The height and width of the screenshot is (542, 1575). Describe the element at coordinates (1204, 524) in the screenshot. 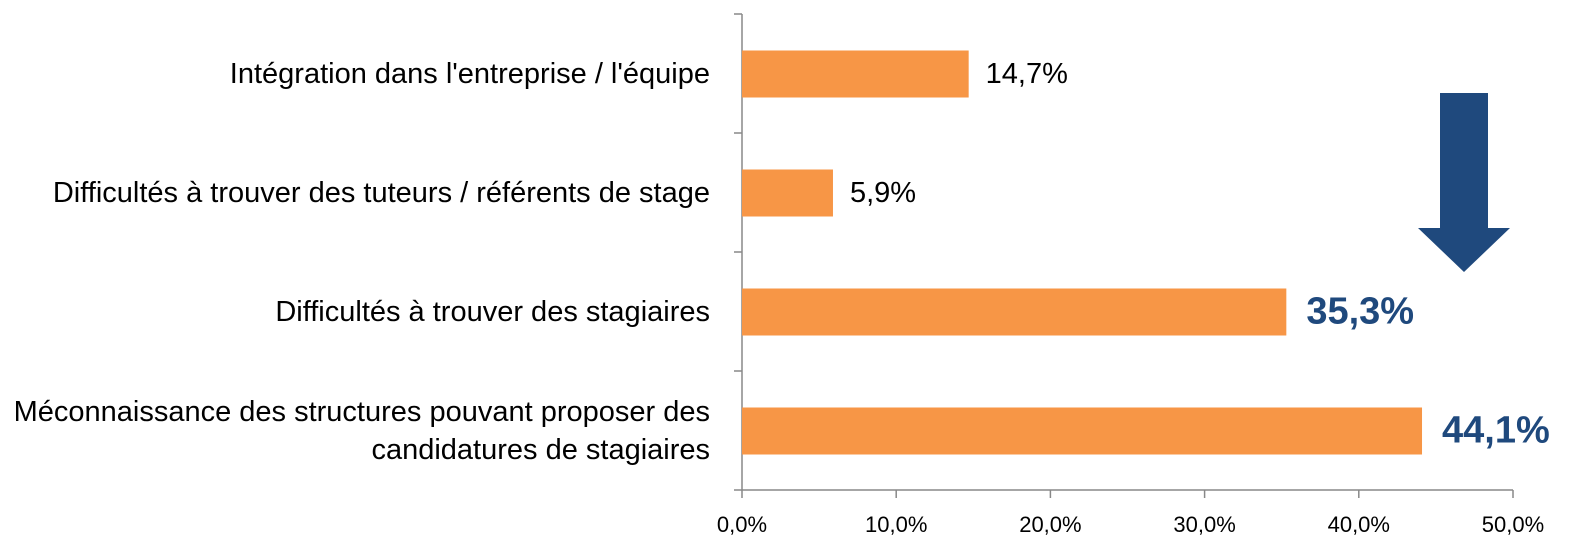

I see `x-tick-label: 30,0%` at that location.